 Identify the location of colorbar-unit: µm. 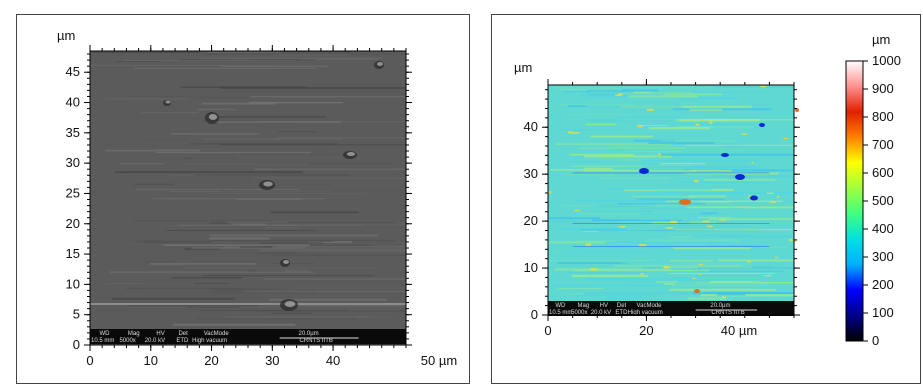
(881, 39).